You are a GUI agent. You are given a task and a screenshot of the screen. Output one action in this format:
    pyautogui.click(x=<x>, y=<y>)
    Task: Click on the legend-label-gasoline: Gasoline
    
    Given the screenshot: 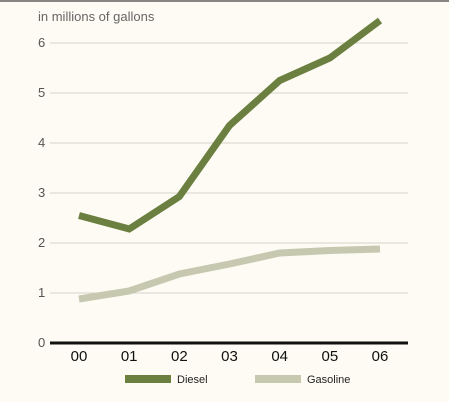 What is the action you would take?
    pyautogui.click(x=328, y=380)
    